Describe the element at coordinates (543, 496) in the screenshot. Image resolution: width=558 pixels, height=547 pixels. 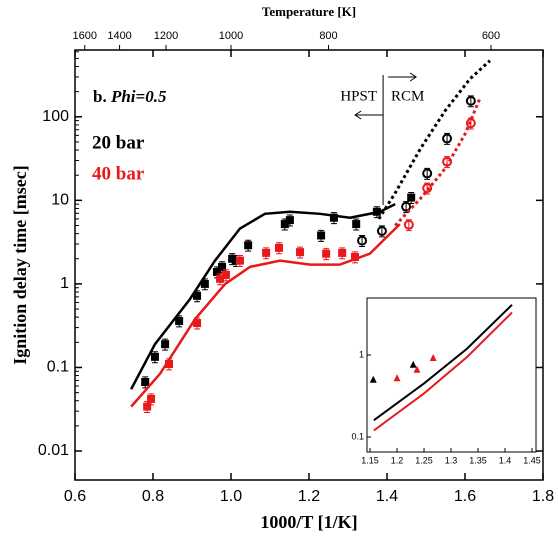
I see `x-tick-label: 1.8` at that location.